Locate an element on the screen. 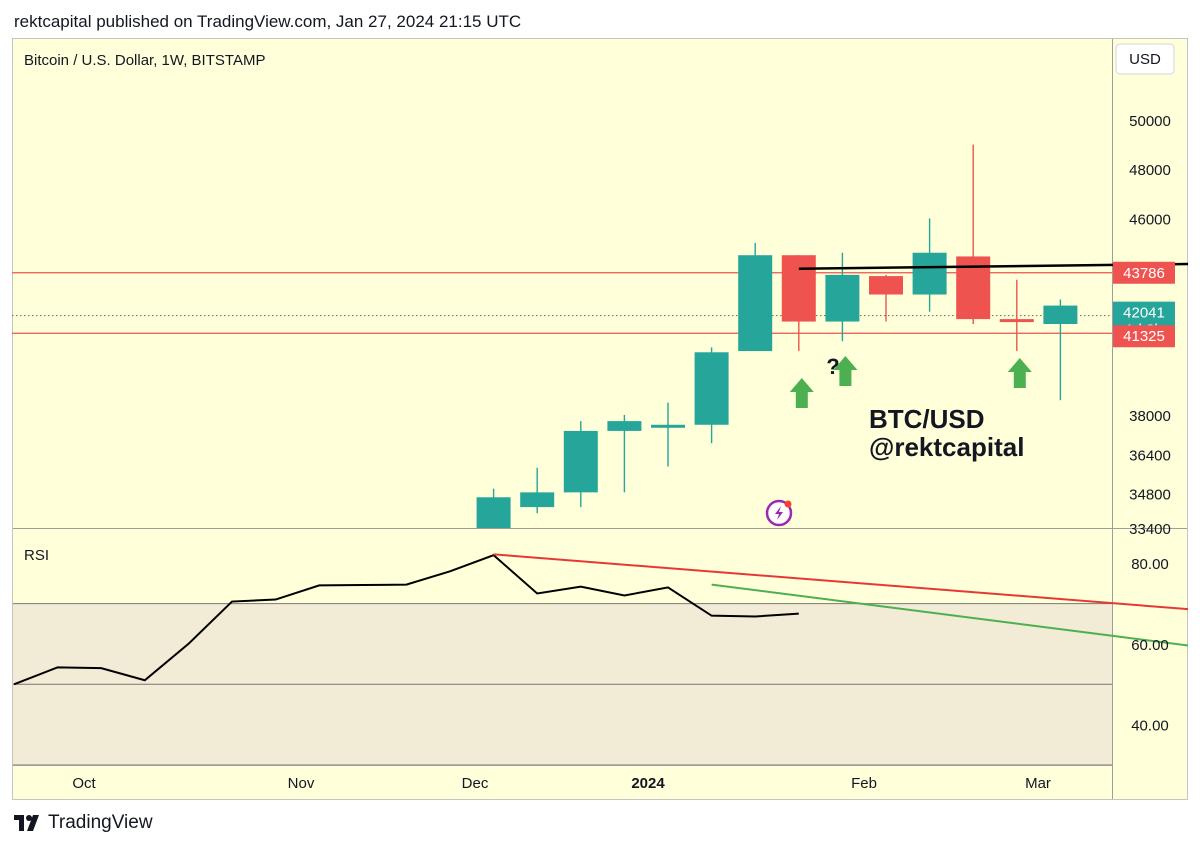 Image resolution: width=1200 pixels, height=847 pixels. currency-label: USD is located at coordinates (1145, 59).